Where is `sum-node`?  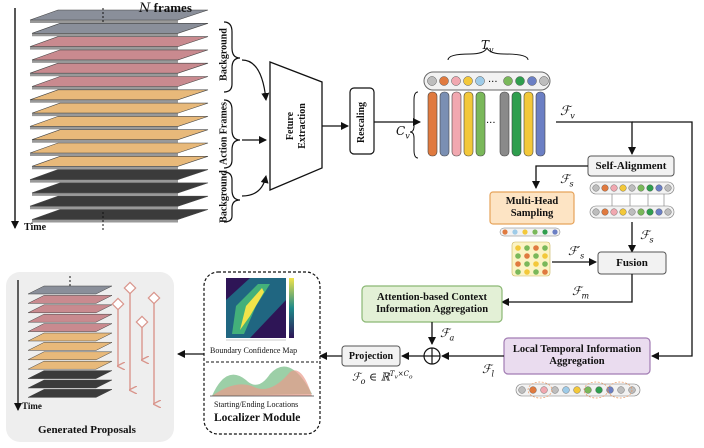
sum-node is located at coordinates (432, 356).